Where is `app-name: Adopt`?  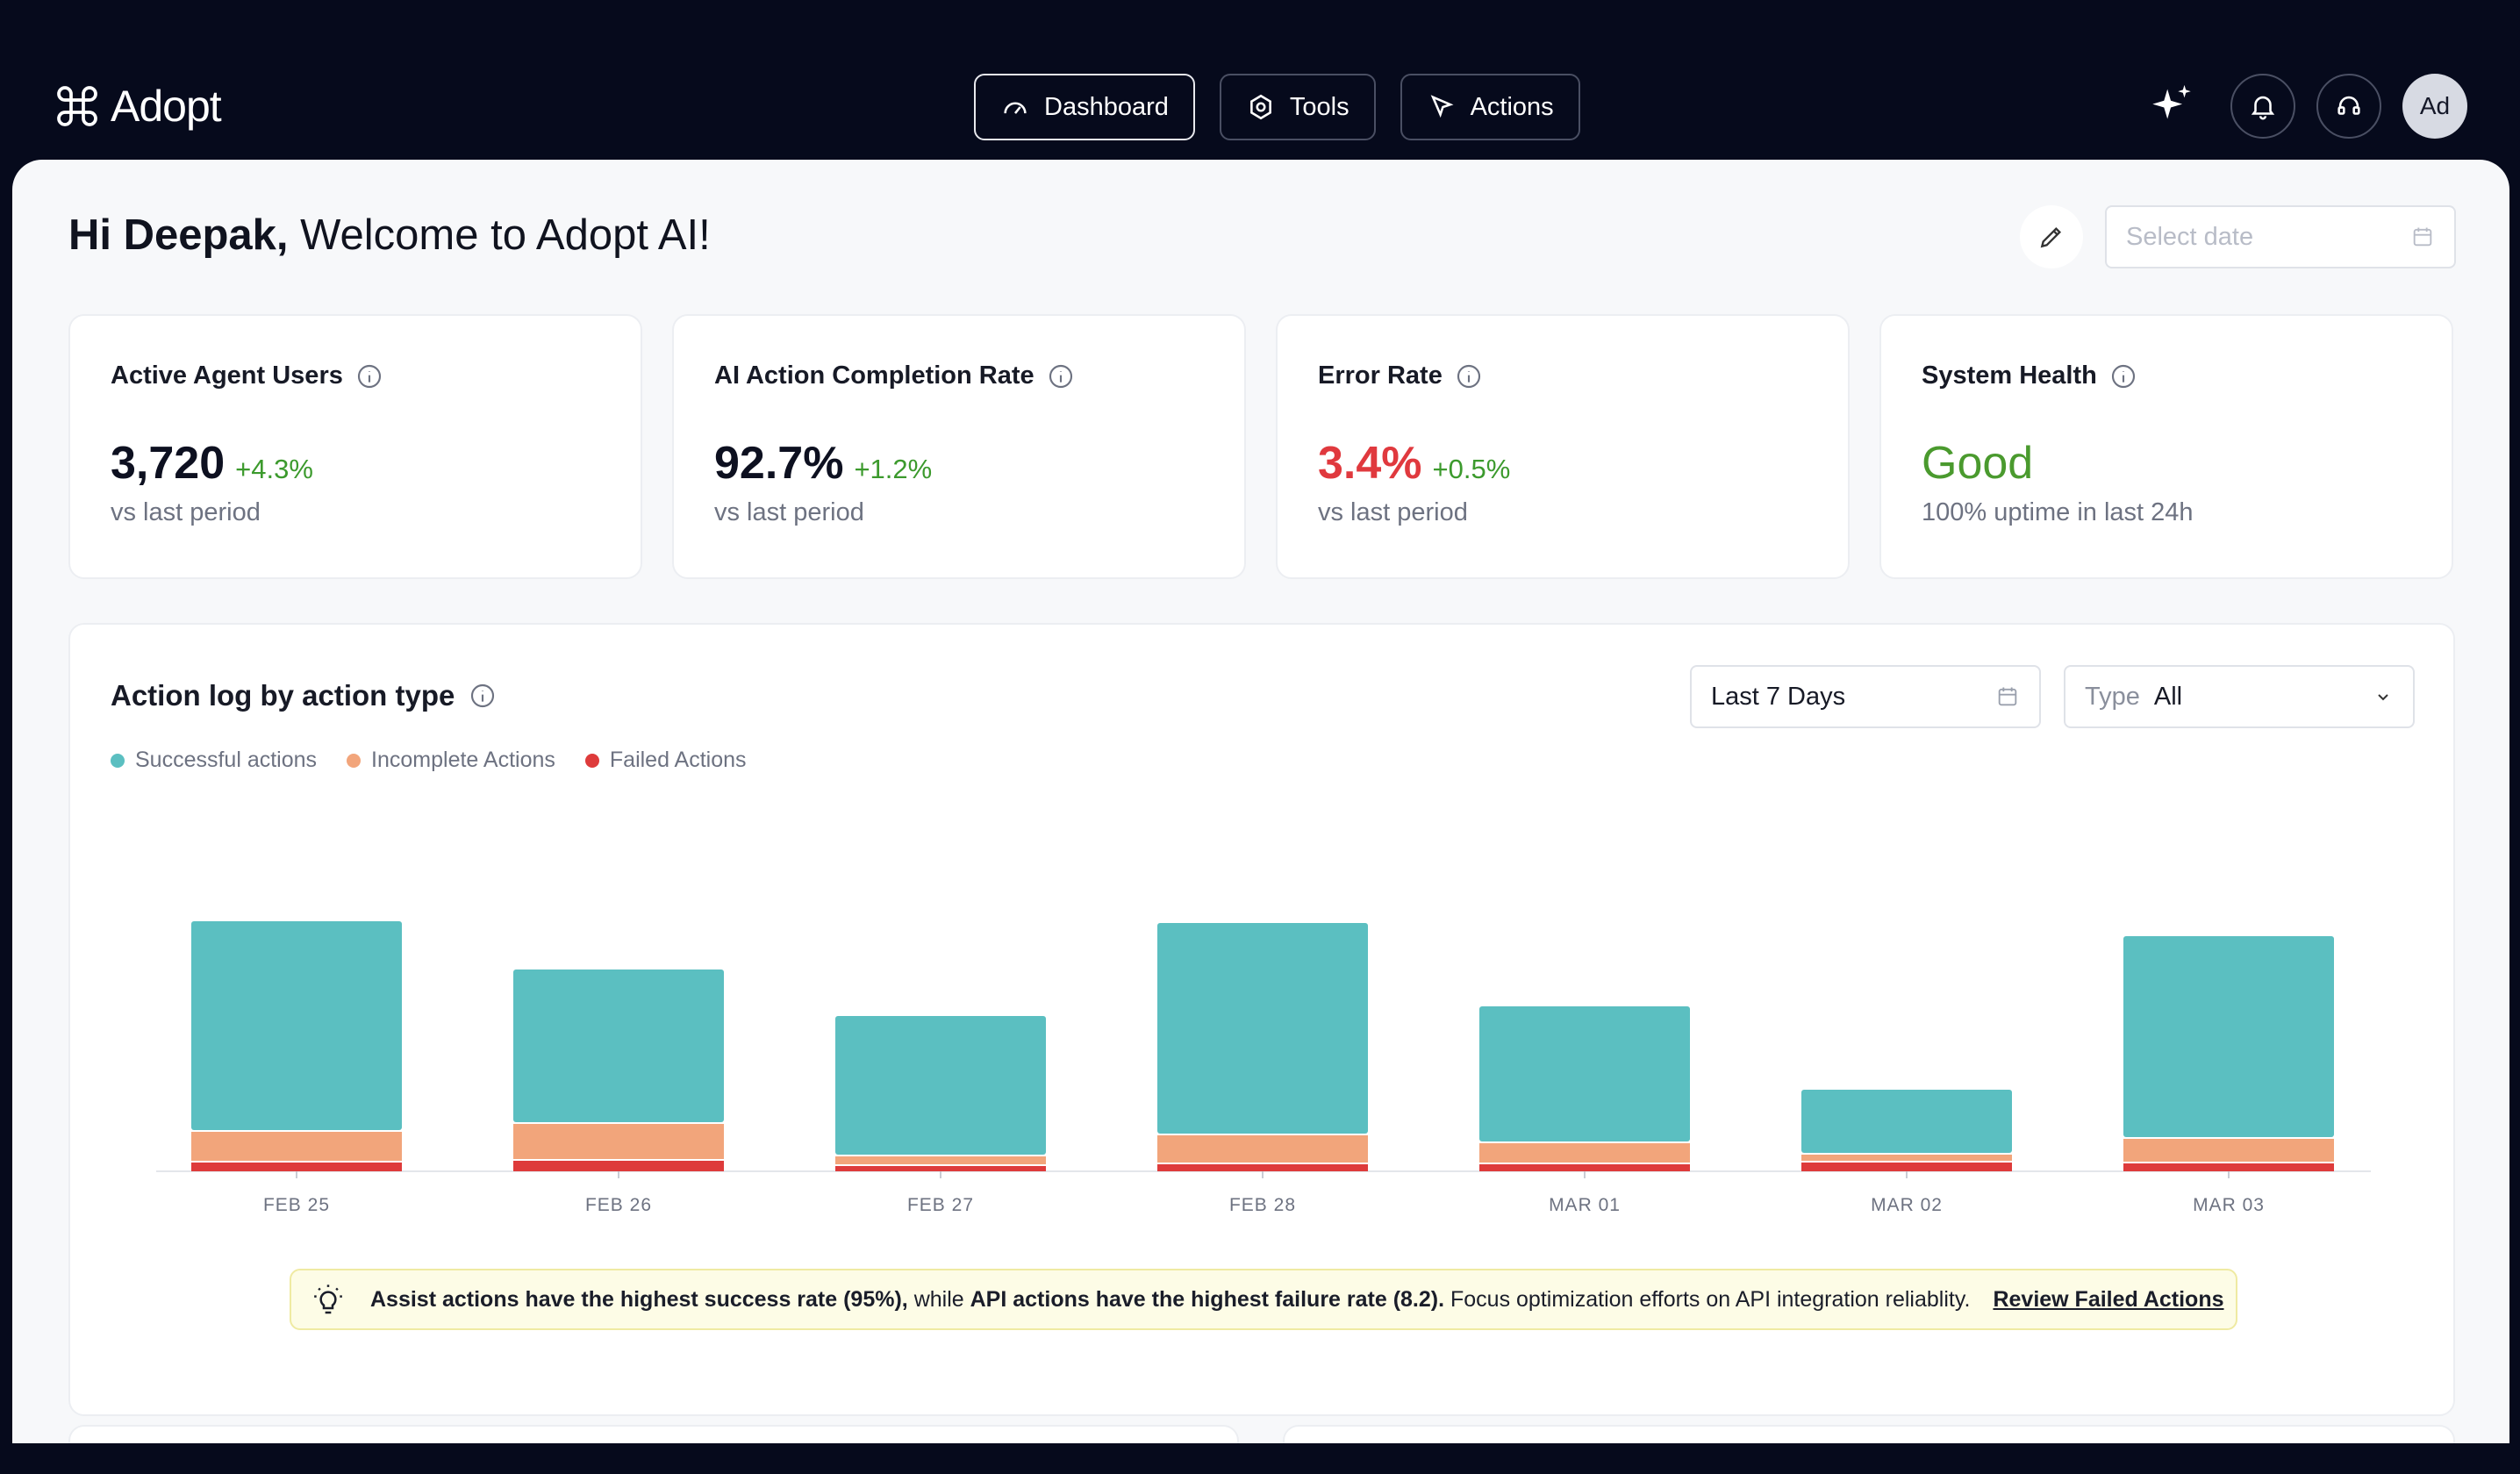 app-name: Adopt is located at coordinates (166, 106).